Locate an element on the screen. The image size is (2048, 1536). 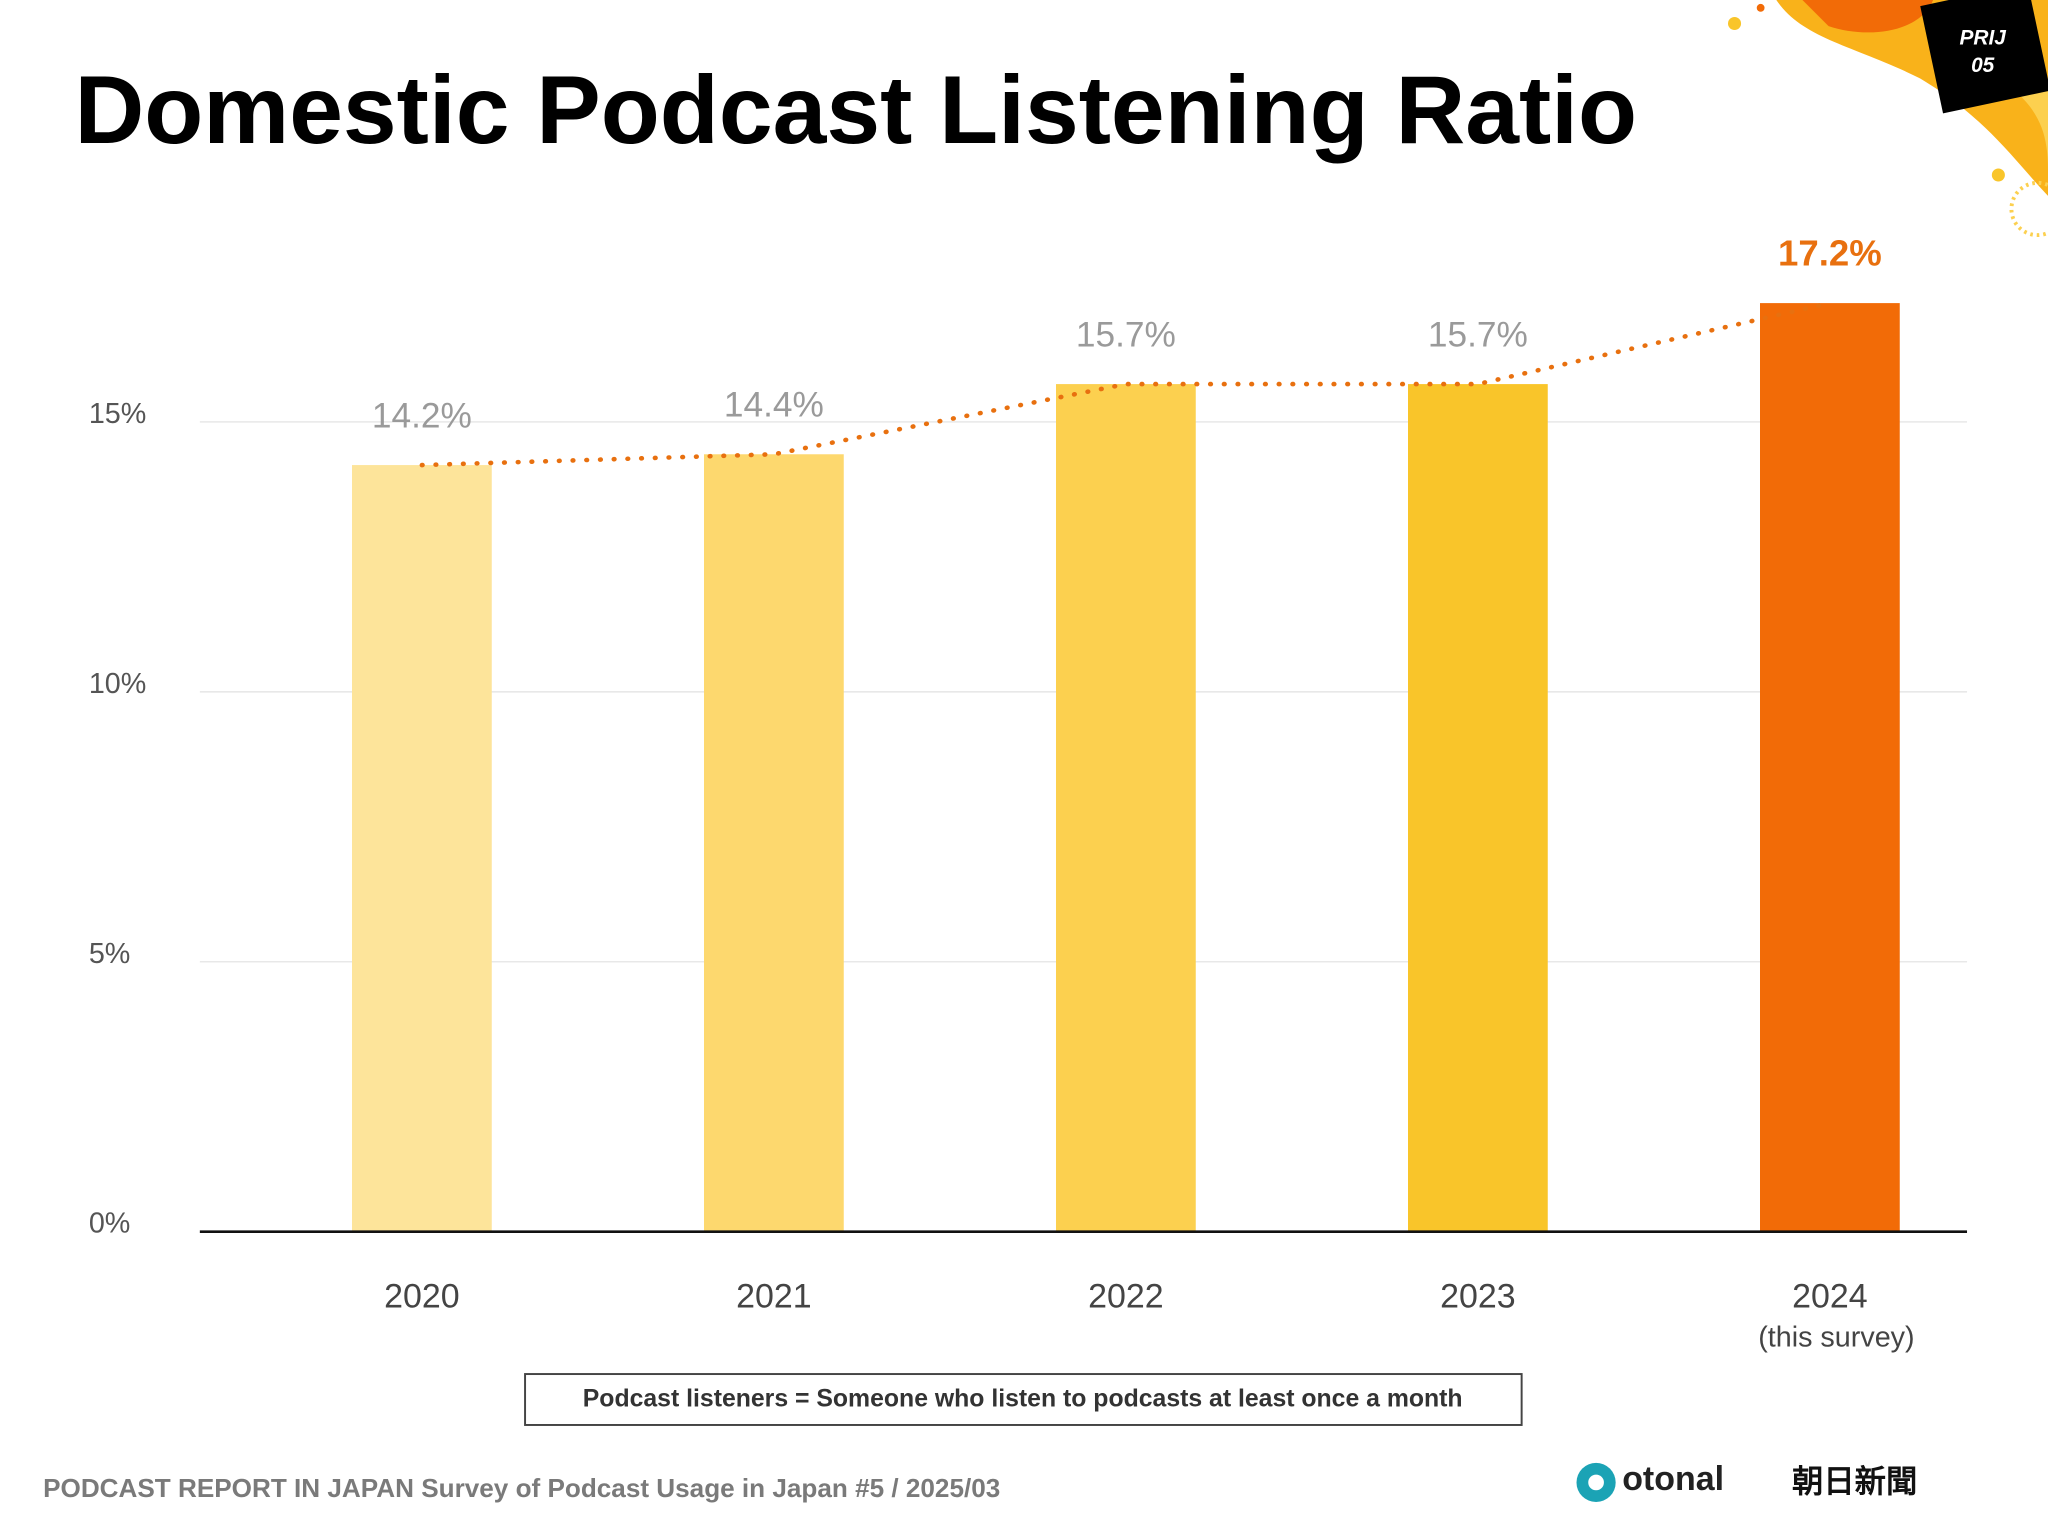
note-box is located at coordinates (1023, 1399).